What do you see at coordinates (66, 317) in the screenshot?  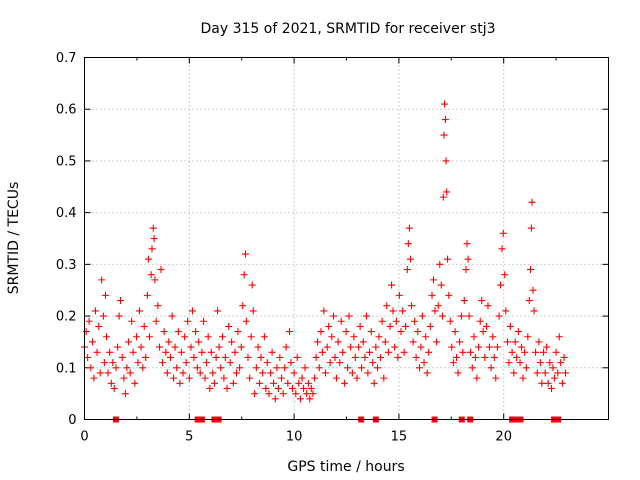 I see `y-tick-label: 0.2` at bounding box center [66, 317].